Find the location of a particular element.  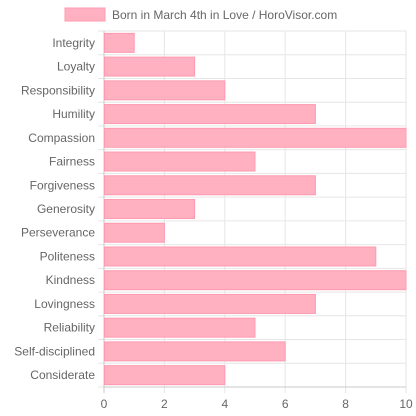

y-tick-label: Forgiveness is located at coordinates (62, 185).